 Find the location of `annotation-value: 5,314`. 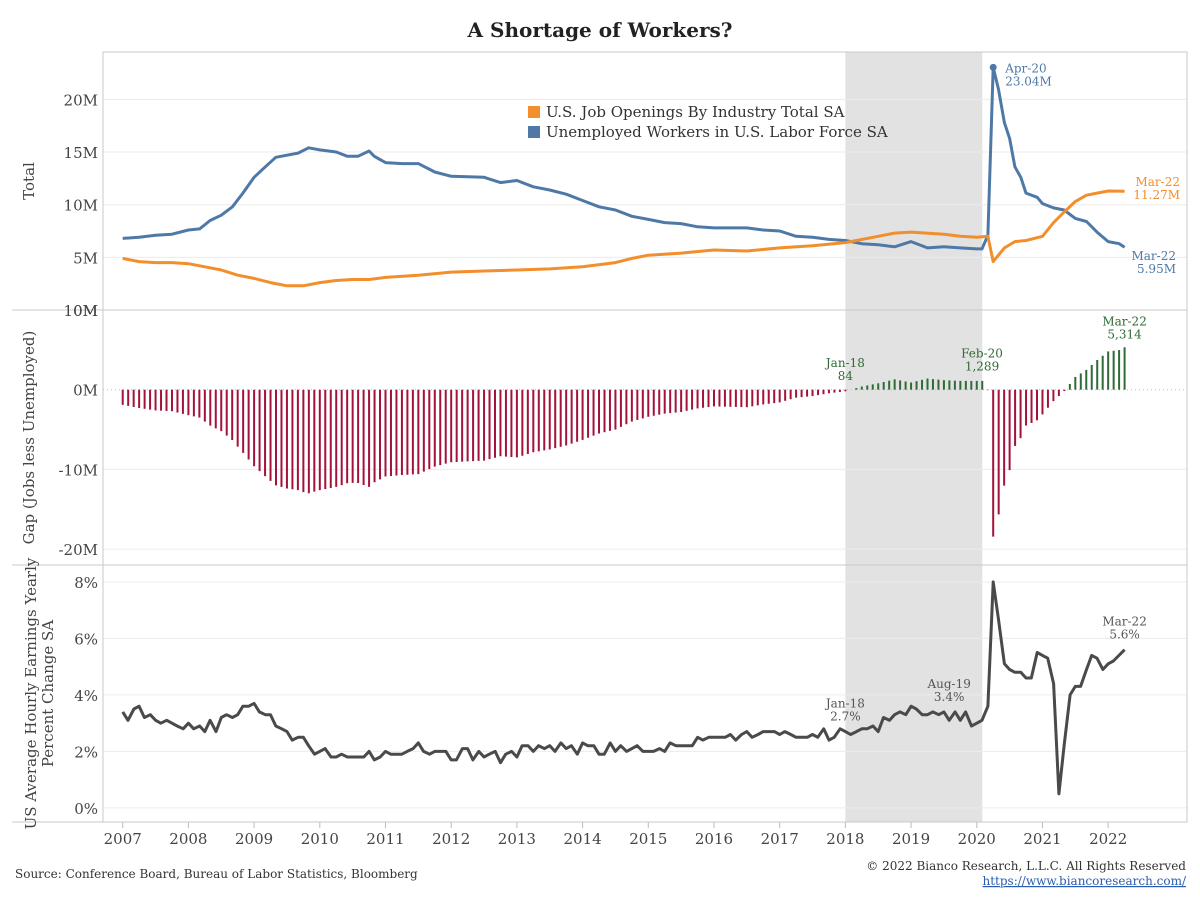

annotation-value: 5,314 is located at coordinates (1124, 334).